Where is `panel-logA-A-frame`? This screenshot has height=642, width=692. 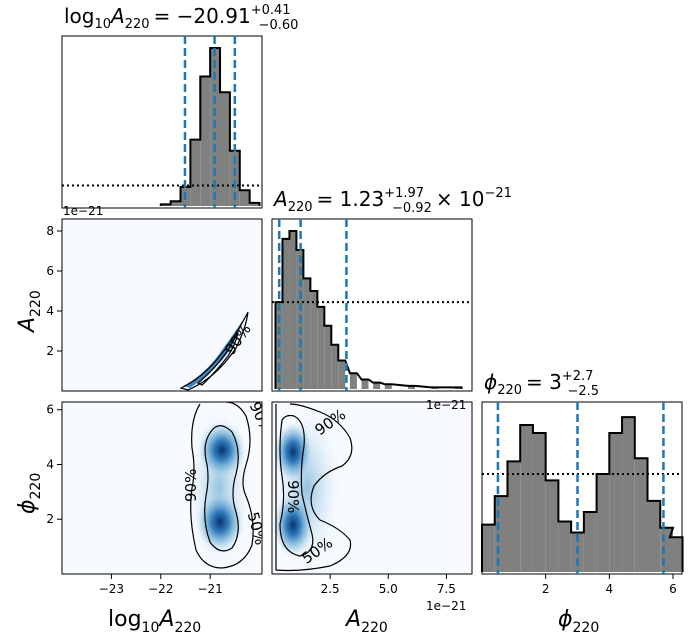
panel-logA-A-frame is located at coordinates (162, 305).